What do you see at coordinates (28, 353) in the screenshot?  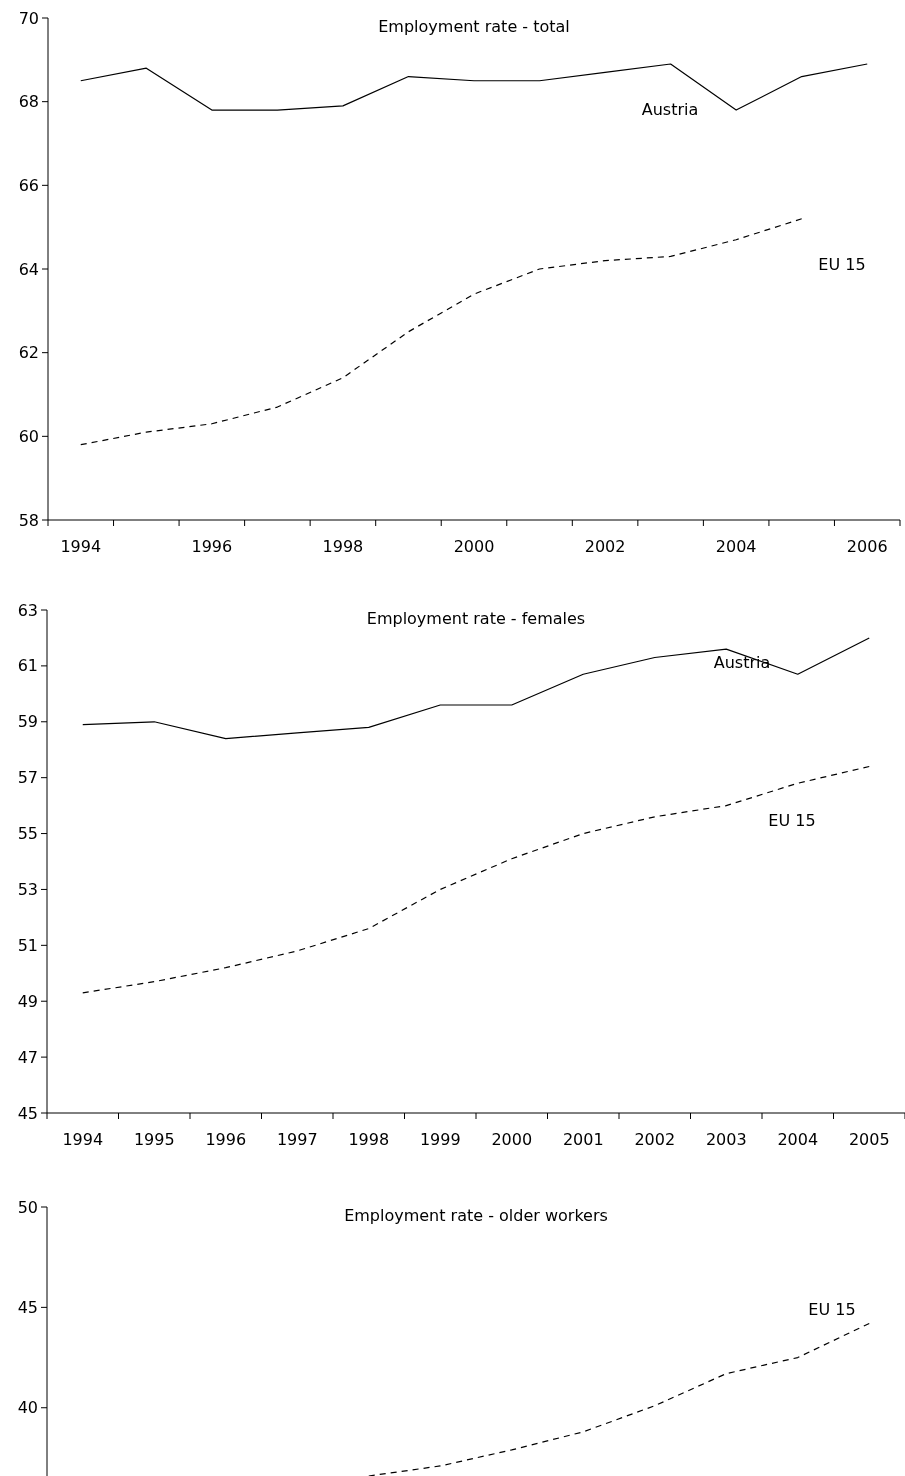 I see `y-tick-label: 62` at bounding box center [28, 353].